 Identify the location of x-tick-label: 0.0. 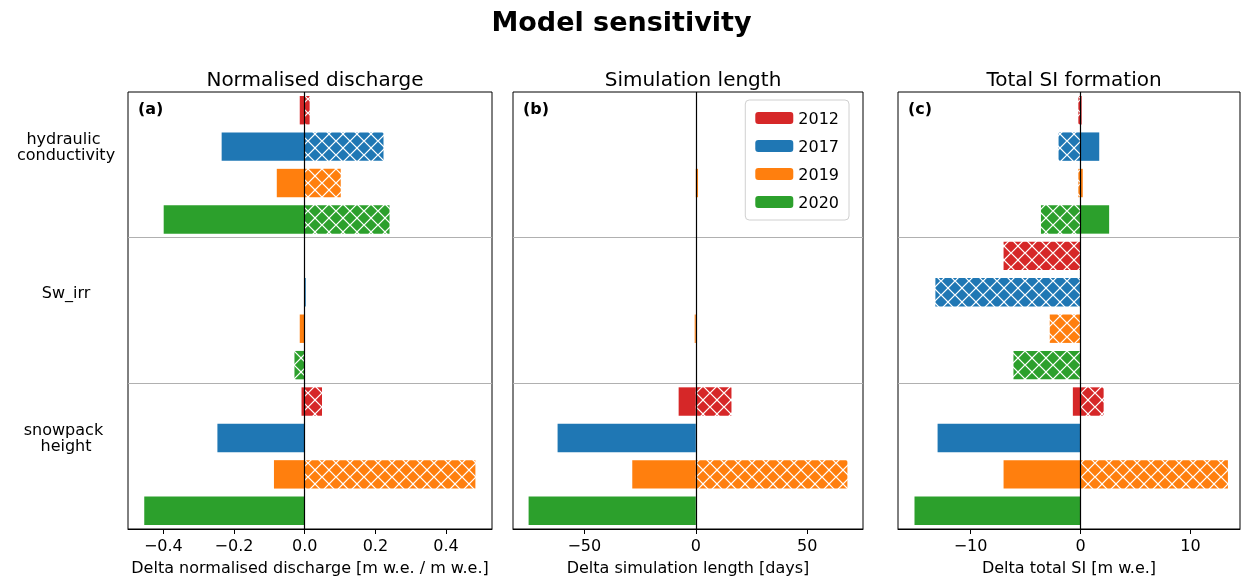
(304, 545).